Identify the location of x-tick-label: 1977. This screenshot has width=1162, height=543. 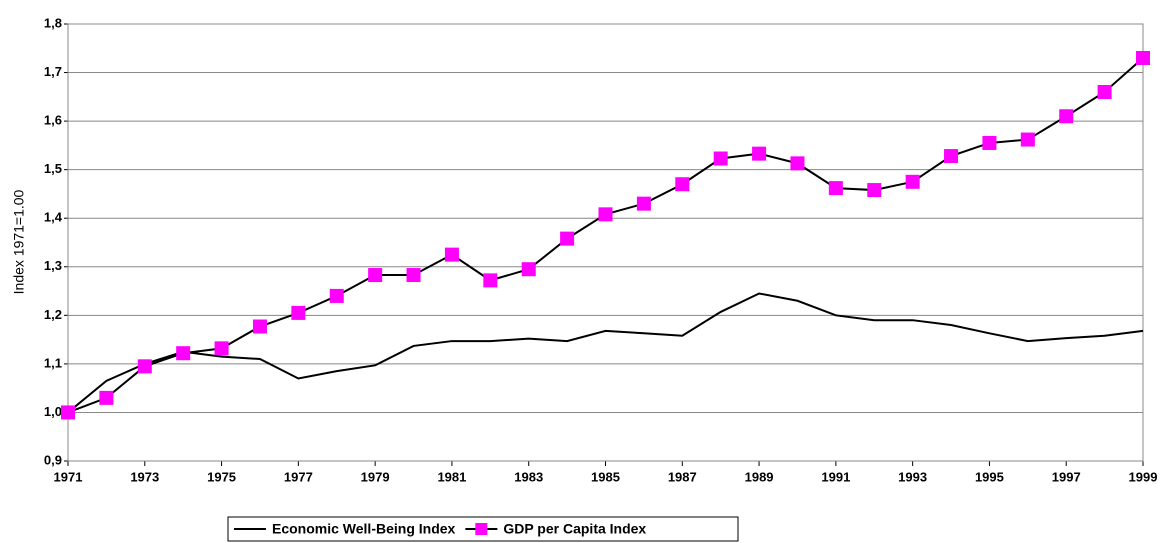
(298, 476).